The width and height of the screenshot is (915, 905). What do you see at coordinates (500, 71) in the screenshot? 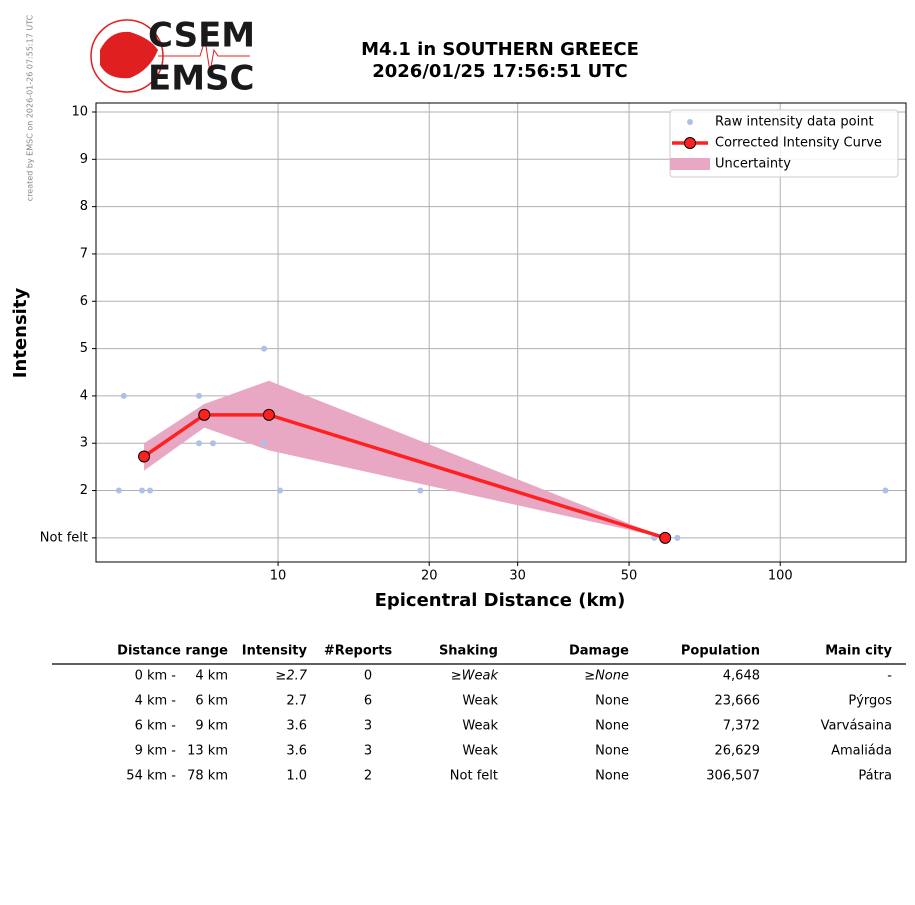
I see `chart-subtitle: 2026/01/25 17:56:51 UTC` at bounding box center [500, 71].